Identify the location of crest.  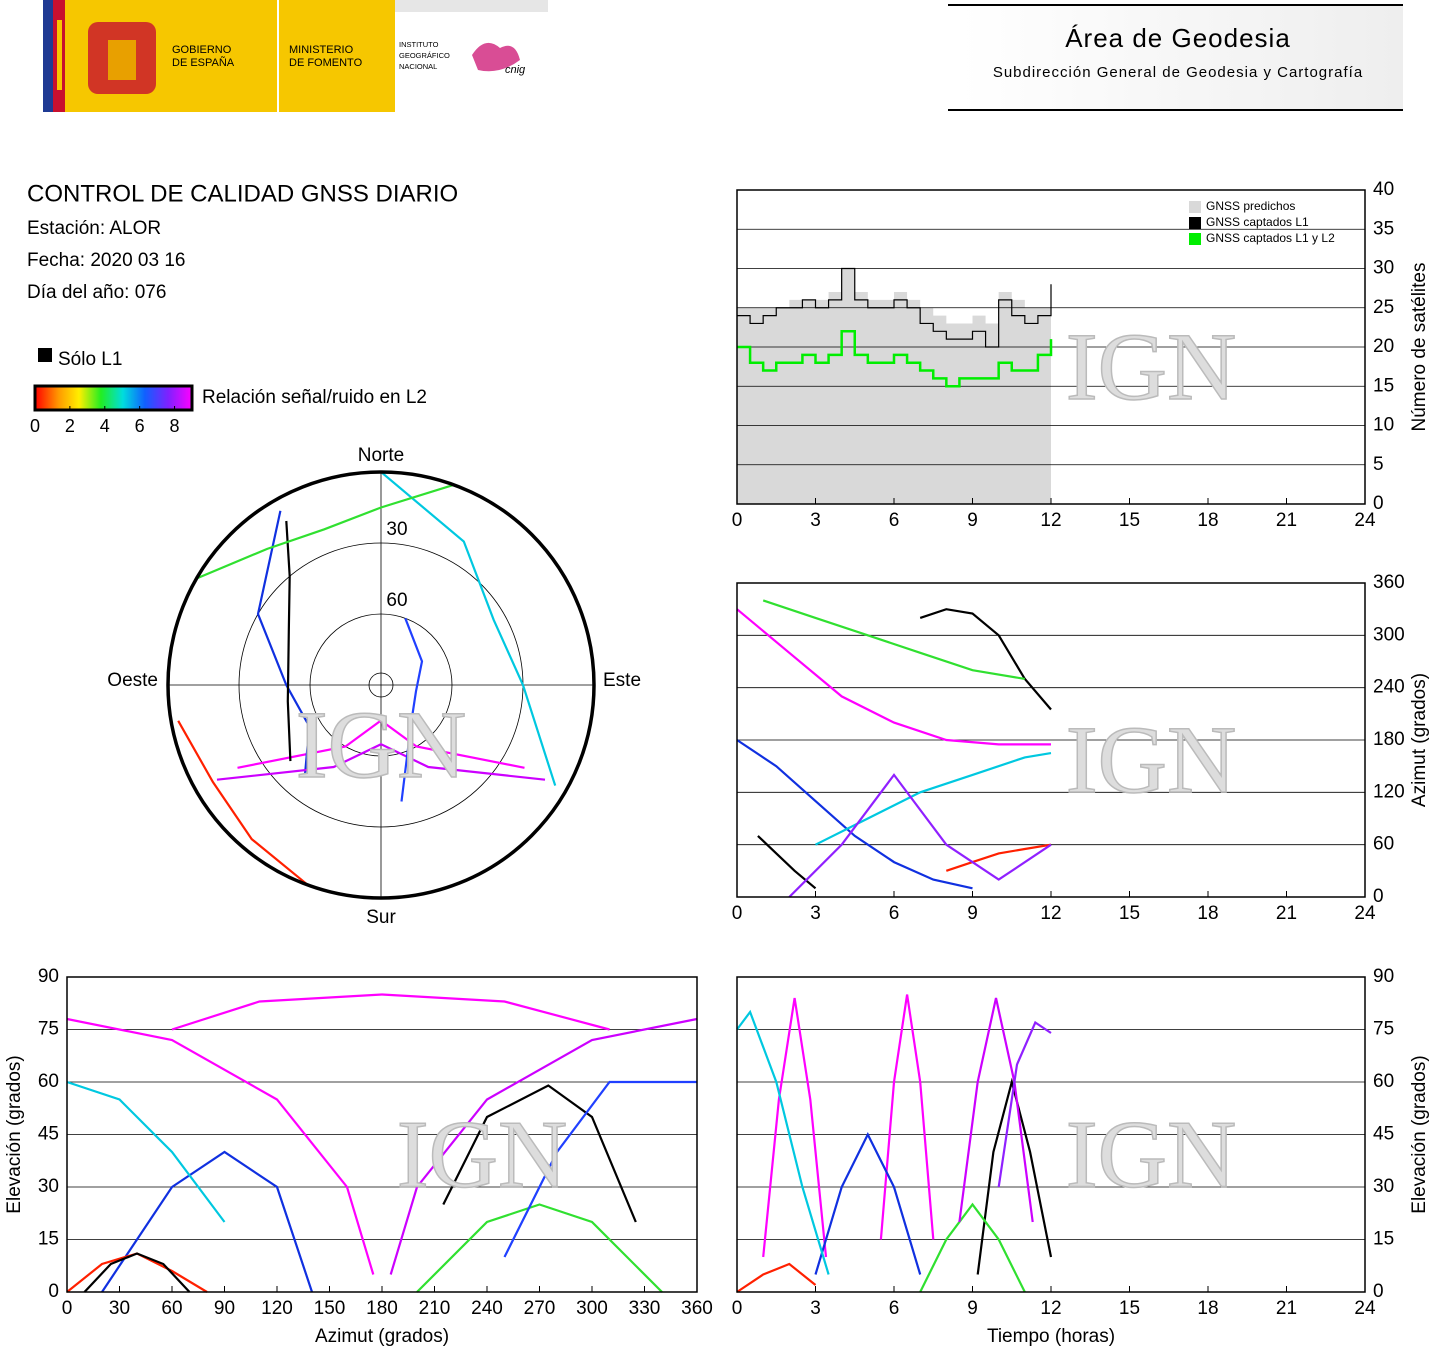
(122, 60).